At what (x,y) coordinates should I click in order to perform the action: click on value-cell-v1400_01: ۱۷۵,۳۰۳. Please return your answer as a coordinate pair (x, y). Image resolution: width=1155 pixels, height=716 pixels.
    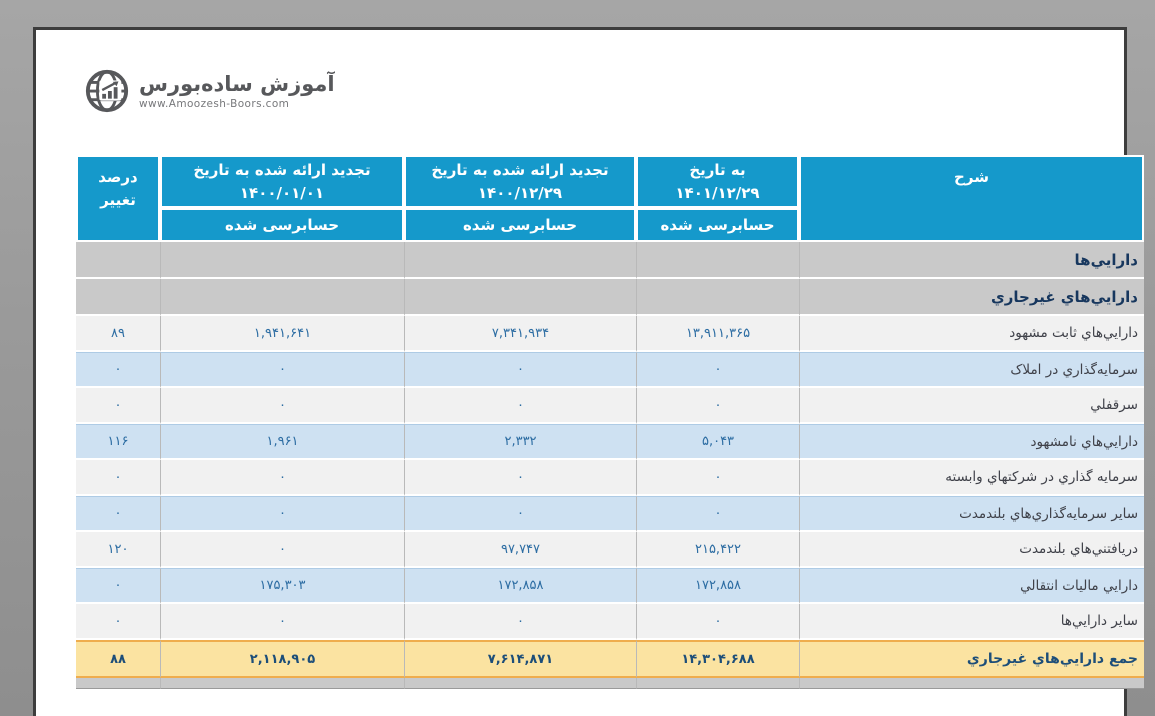
    Looking at the image, I should click on (282, 586).